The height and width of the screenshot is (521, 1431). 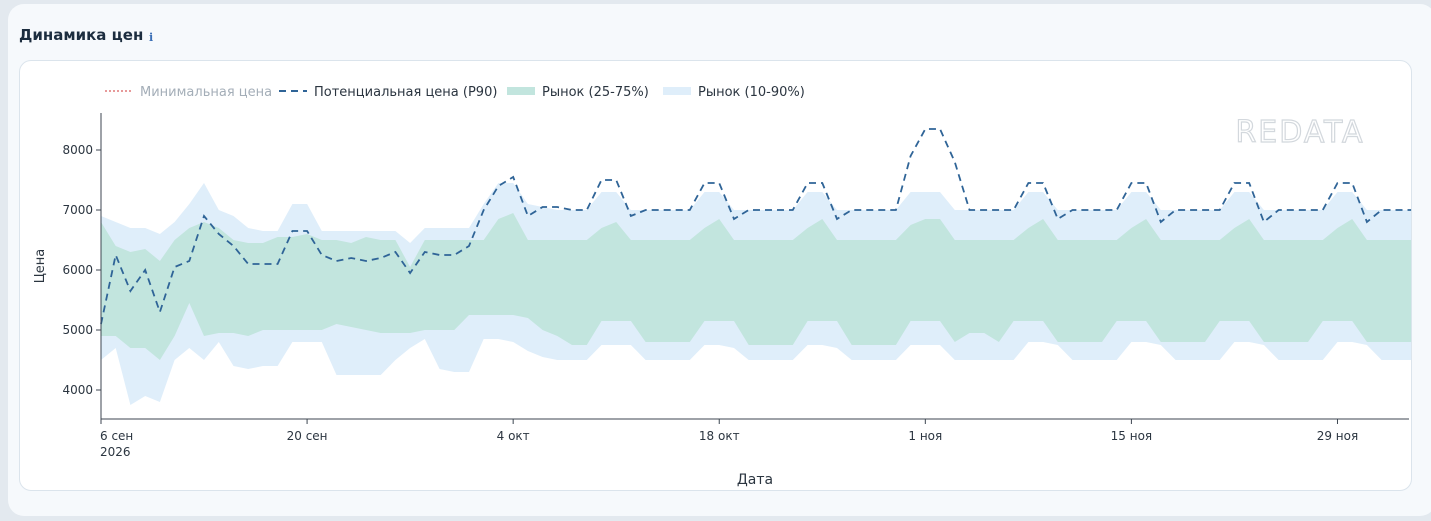 I want to click on x-tick-label: 6 сен, so click(x=116, y=436).